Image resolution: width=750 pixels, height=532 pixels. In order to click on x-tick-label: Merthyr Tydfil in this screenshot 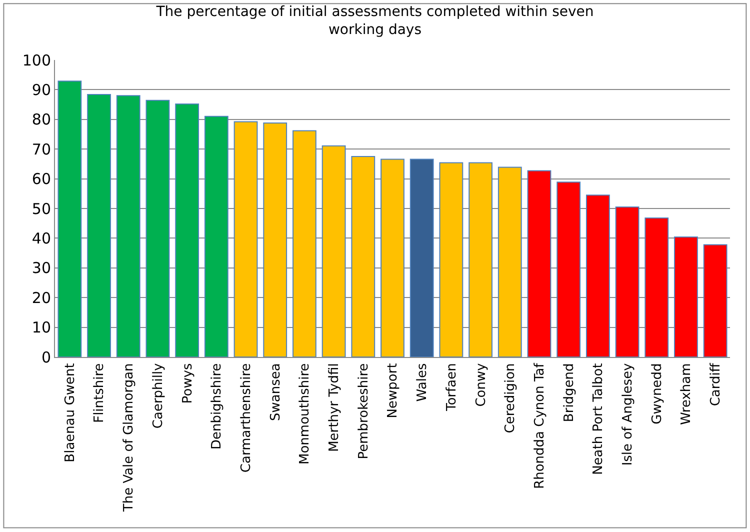, I will do `click(334, 407)`.